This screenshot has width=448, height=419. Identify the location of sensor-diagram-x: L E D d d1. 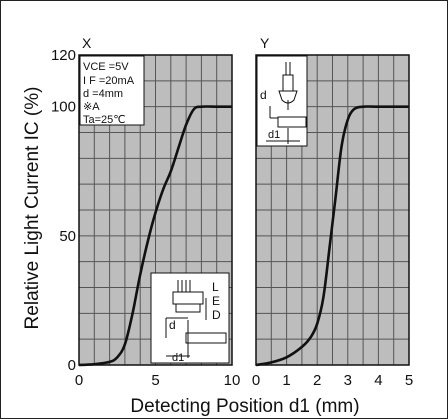
(190, 318).